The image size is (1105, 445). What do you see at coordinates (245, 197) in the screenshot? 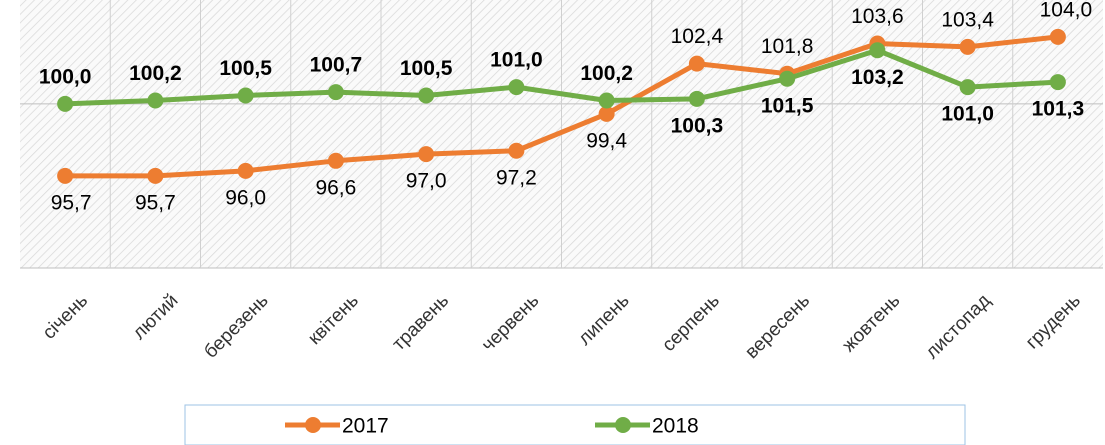
I see `data-label: 96,0` at bounding box center [245, 197].